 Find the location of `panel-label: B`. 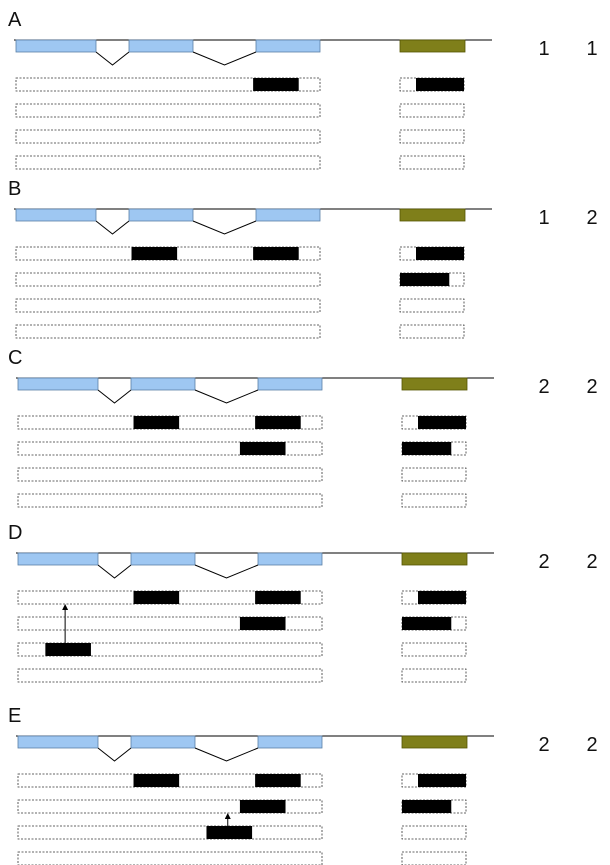

panel-label: B is located at coordinates (14, 189).